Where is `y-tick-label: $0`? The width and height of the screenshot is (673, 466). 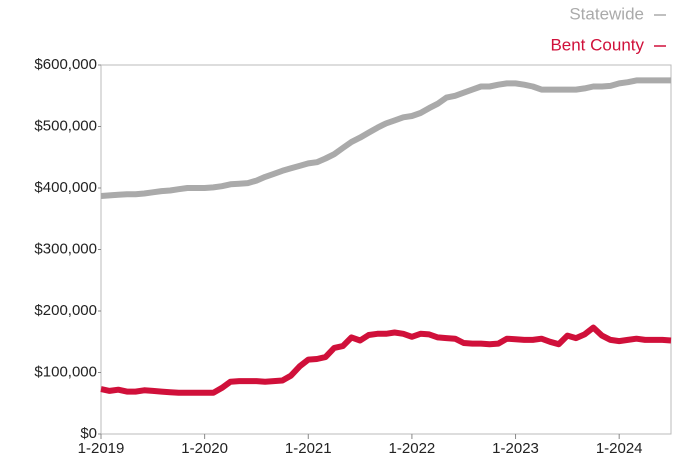 y-tick-label: $0 is located at coordinates (88, 433).